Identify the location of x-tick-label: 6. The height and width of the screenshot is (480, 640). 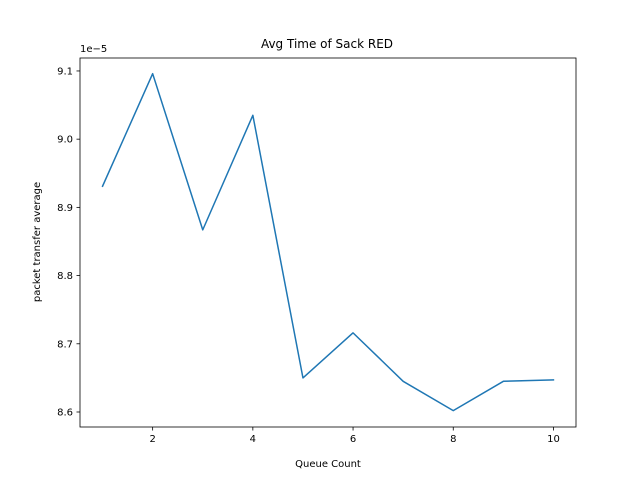
(353, 439).